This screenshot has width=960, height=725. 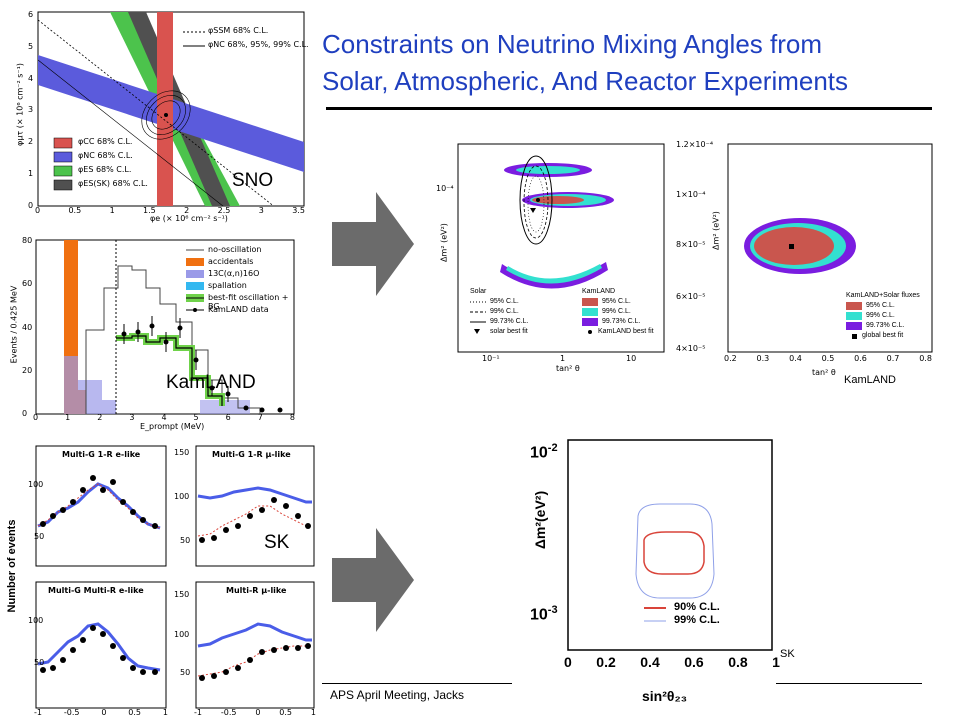 I want to click on sno-legend-nc: φNC 68% C.L., so click(x=105, y=155).